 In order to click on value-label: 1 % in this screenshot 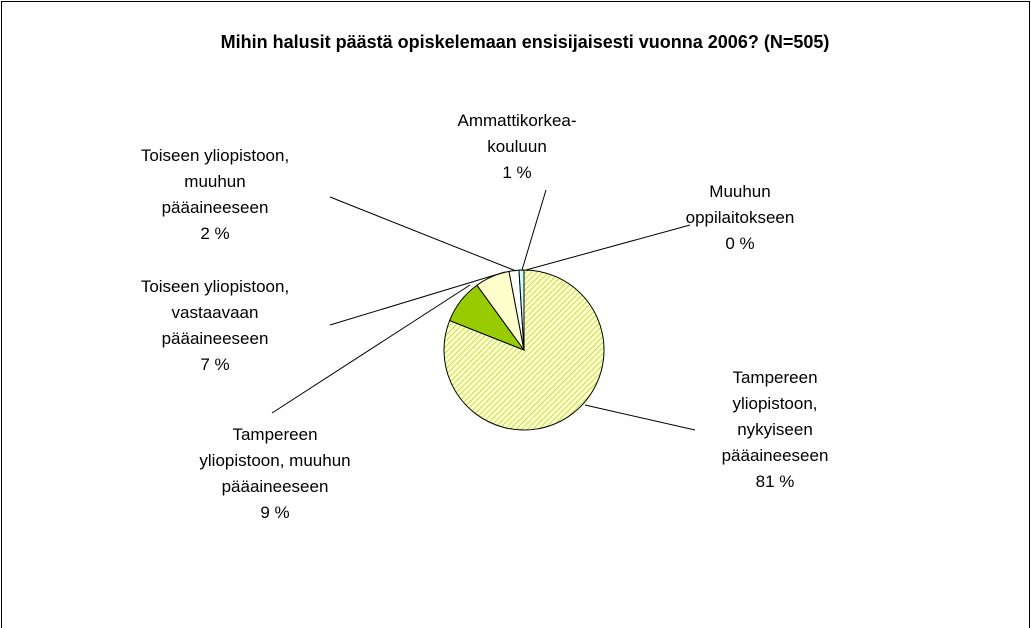, I will do `click(516, 172)`.